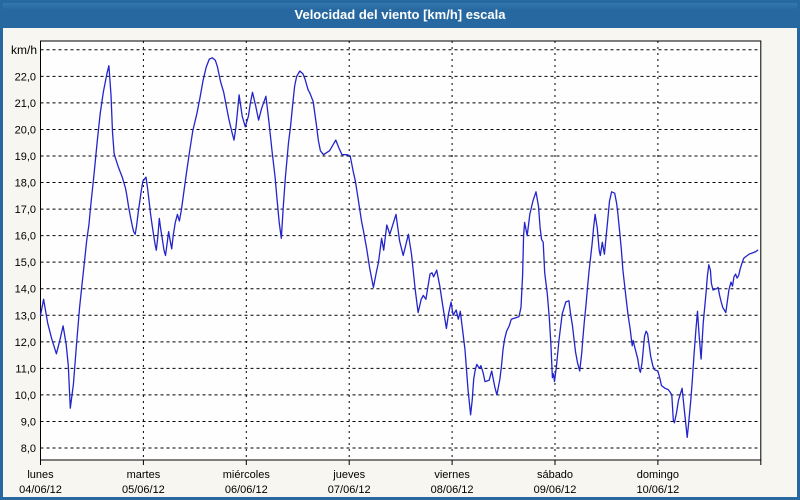 Image resolution: width=800 pixels, height=500 pixels. I want to click on x-date-label: 07/06/12, so click(349, 490).